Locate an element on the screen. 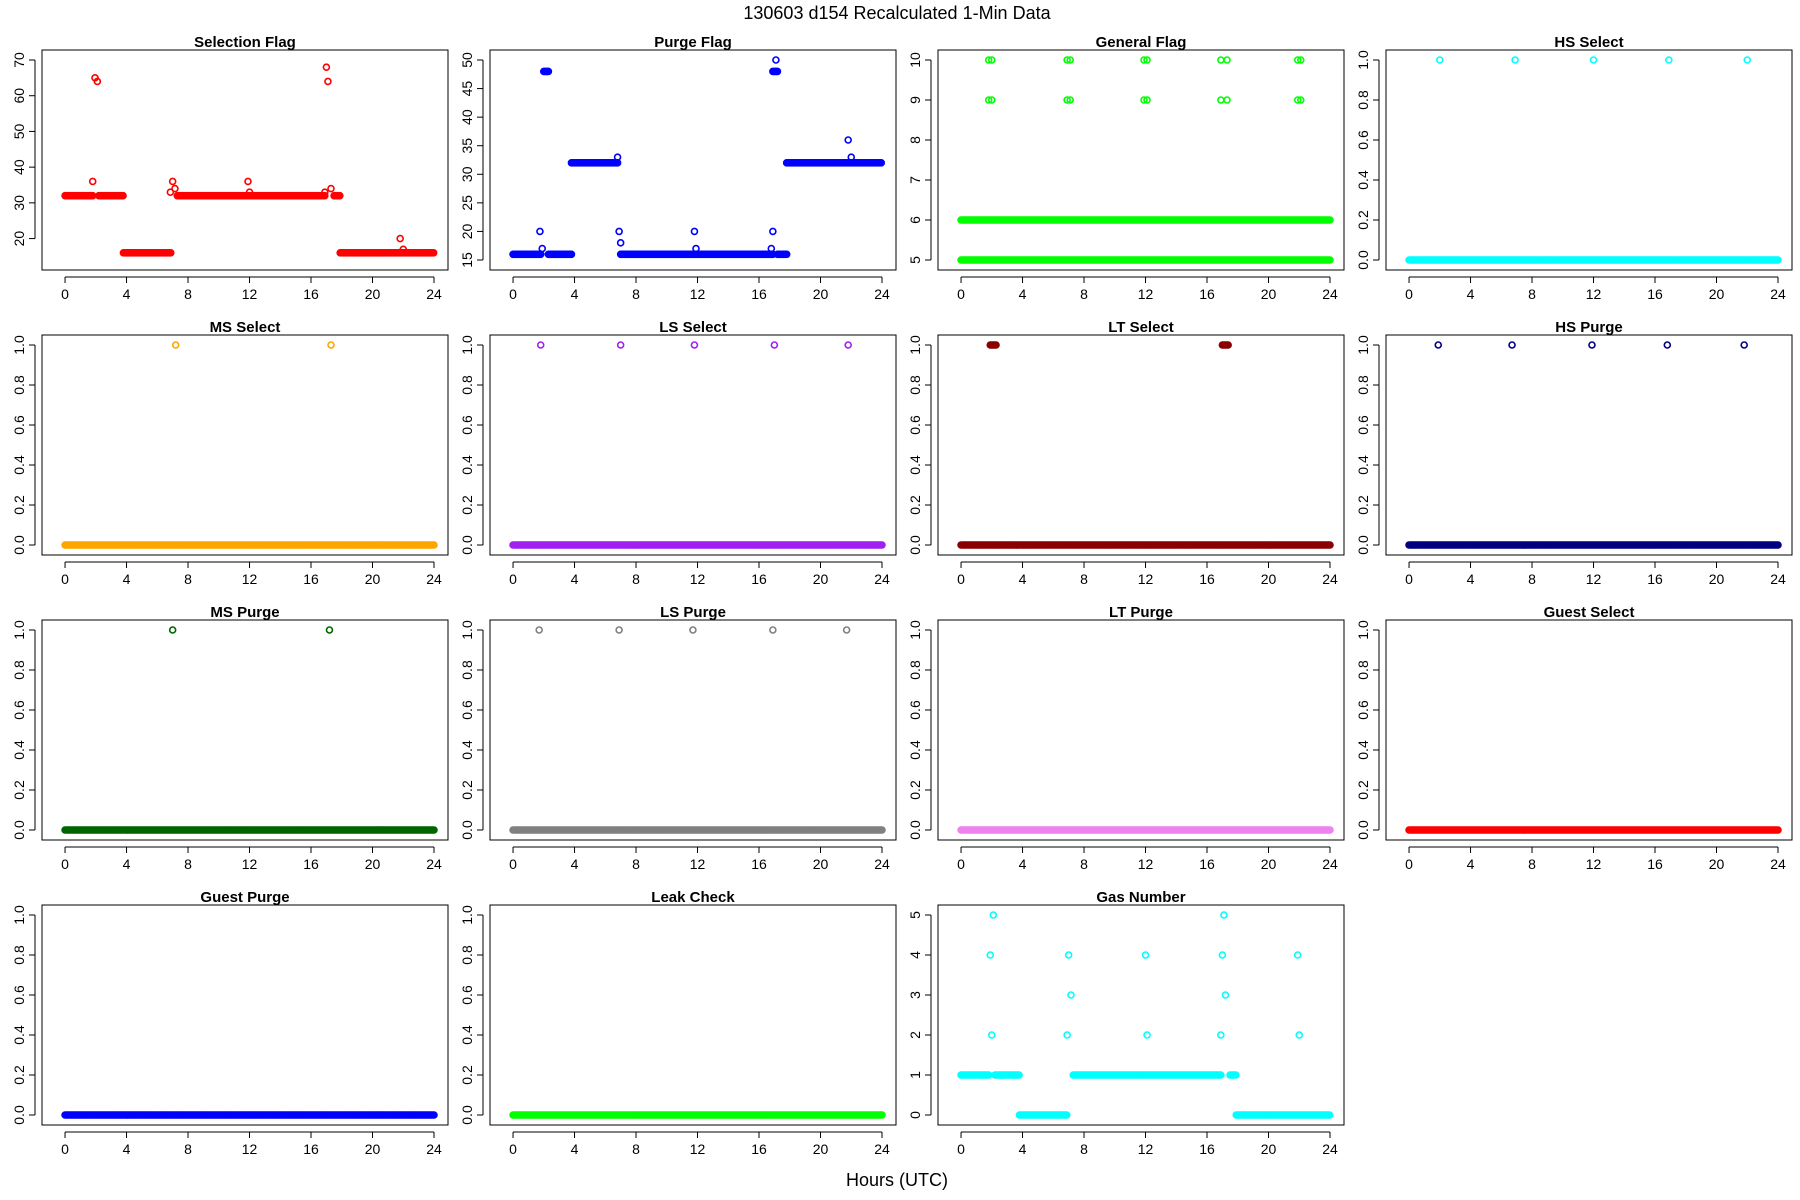  y-tick-label: 70 is located at coordinates (19, 60).